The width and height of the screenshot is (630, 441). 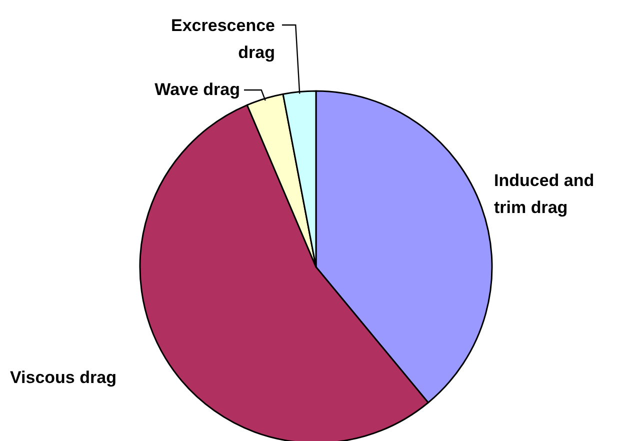 I want to click on slice-label: Excrescence drag, so click(x=223, y=39).